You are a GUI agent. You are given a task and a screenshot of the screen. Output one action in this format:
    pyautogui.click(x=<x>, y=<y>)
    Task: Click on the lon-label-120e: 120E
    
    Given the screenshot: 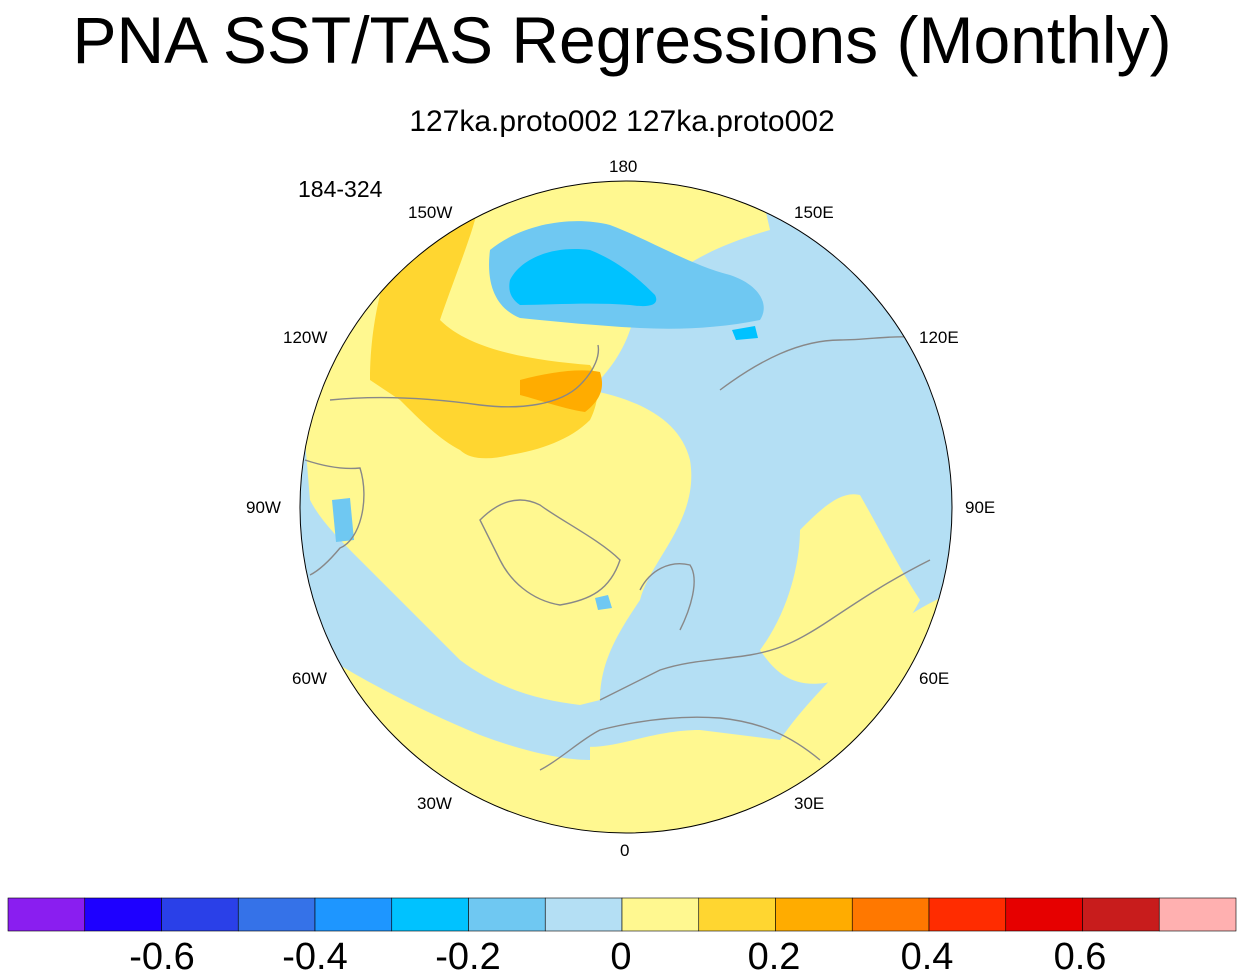 What is the action you would take?
    pyautogui.click(x=939, y=337)
    